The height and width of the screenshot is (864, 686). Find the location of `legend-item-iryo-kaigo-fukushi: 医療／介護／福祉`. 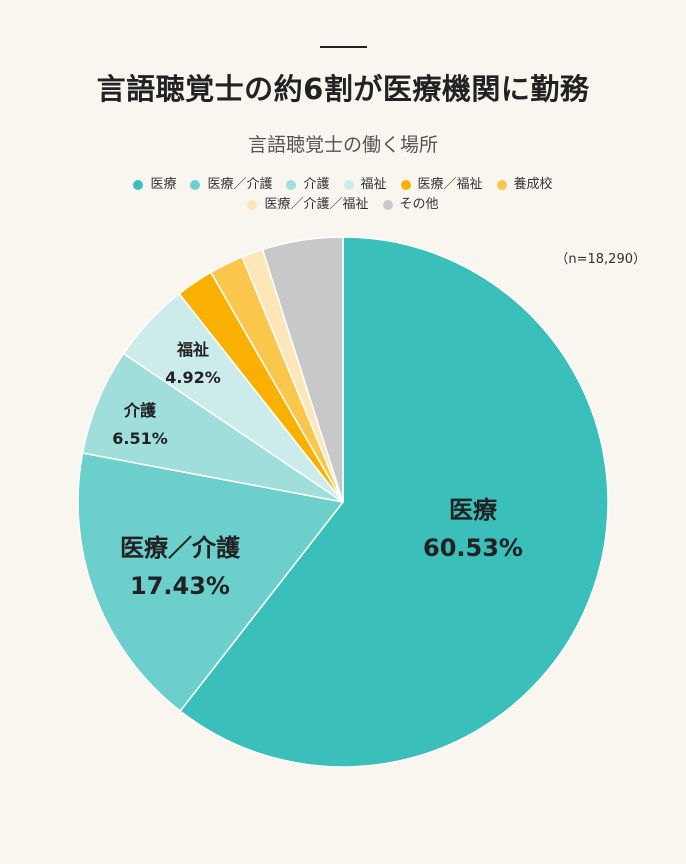

legend-item-iryo-kaigo-fukushi: 医療／介護／福祉 is located at coordinates (308, 205).